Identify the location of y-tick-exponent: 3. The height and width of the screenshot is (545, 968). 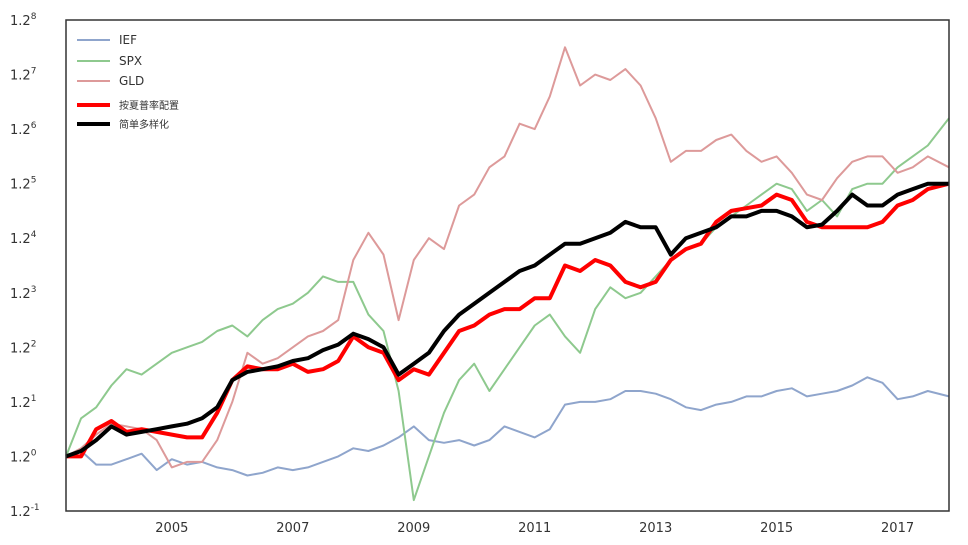
(34, 290).